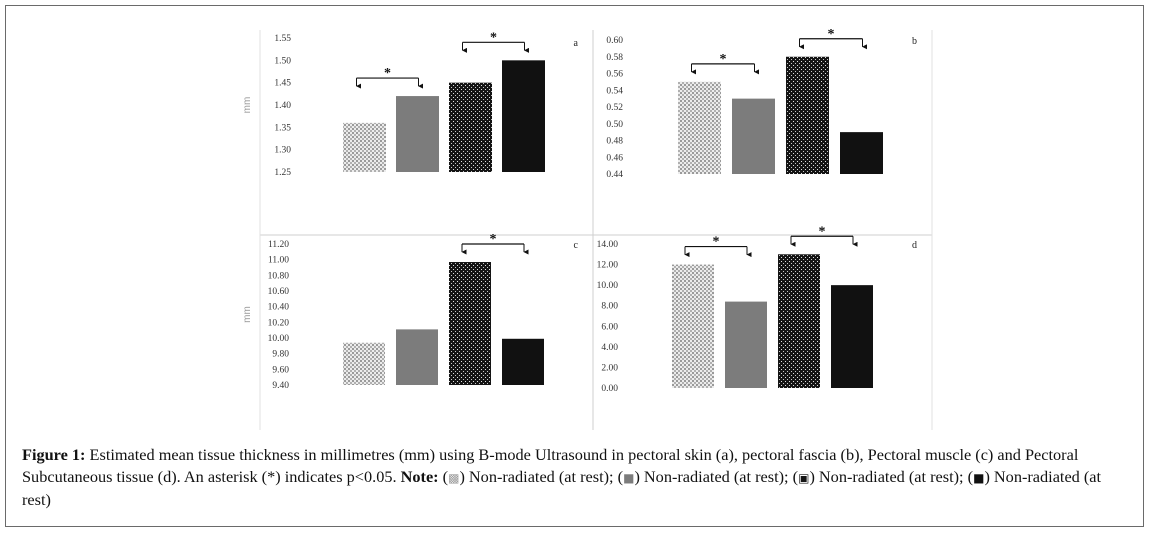 Image resolution: width=1151 pixels, height=535 pixels. Describe the element at coordinates (279, 323) in the screenshot. I see `y-tick-label: 10.20` at that location.